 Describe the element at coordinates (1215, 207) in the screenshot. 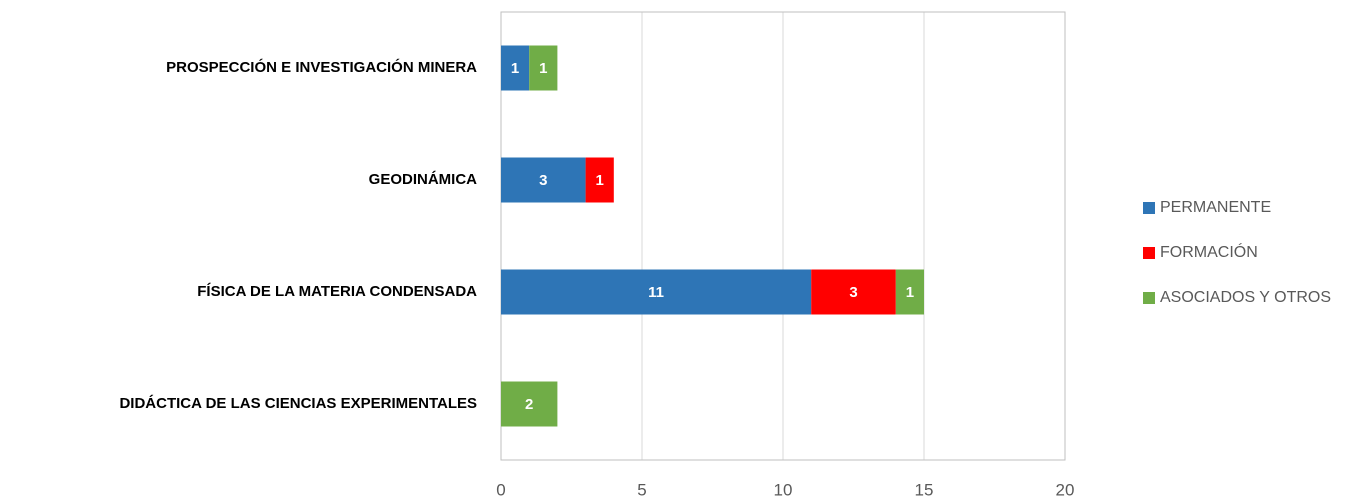

I see `legend-label: PERMANENTE` at that location.